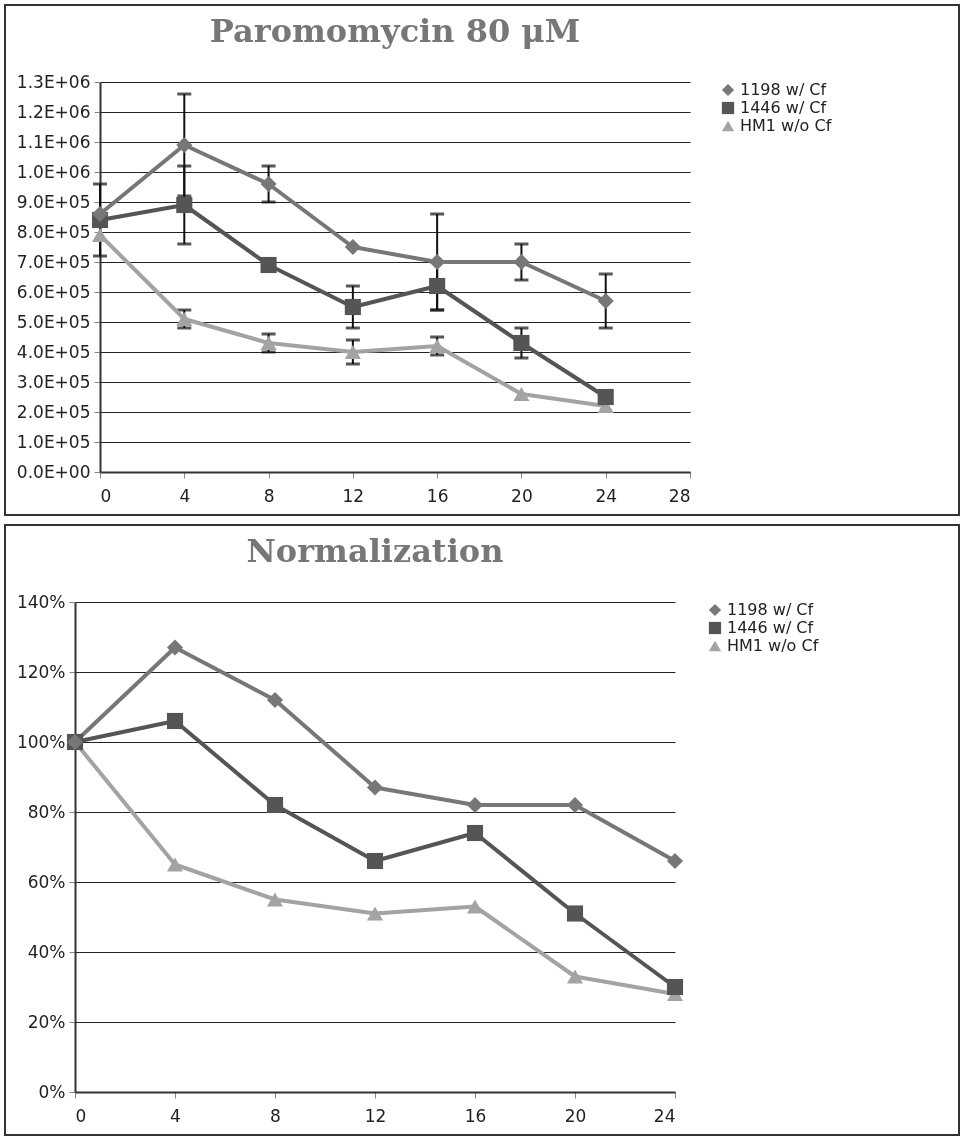  Describe the element at coordinates (53, 321) in the screenshot. I see `y-tick-label: 5.0E+05` at that location.